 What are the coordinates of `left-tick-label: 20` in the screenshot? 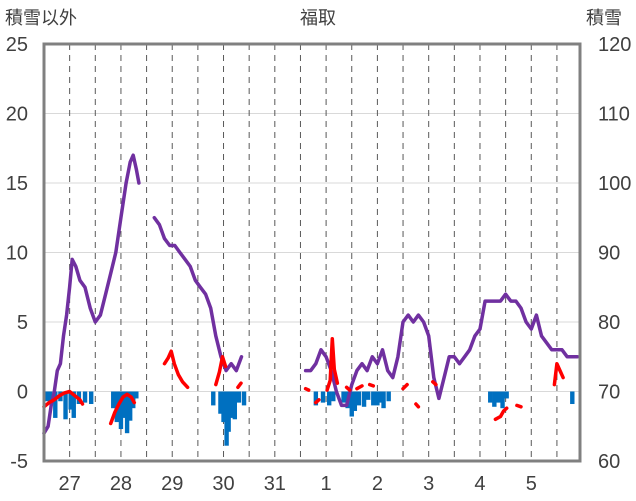 It's located at (17, 115).